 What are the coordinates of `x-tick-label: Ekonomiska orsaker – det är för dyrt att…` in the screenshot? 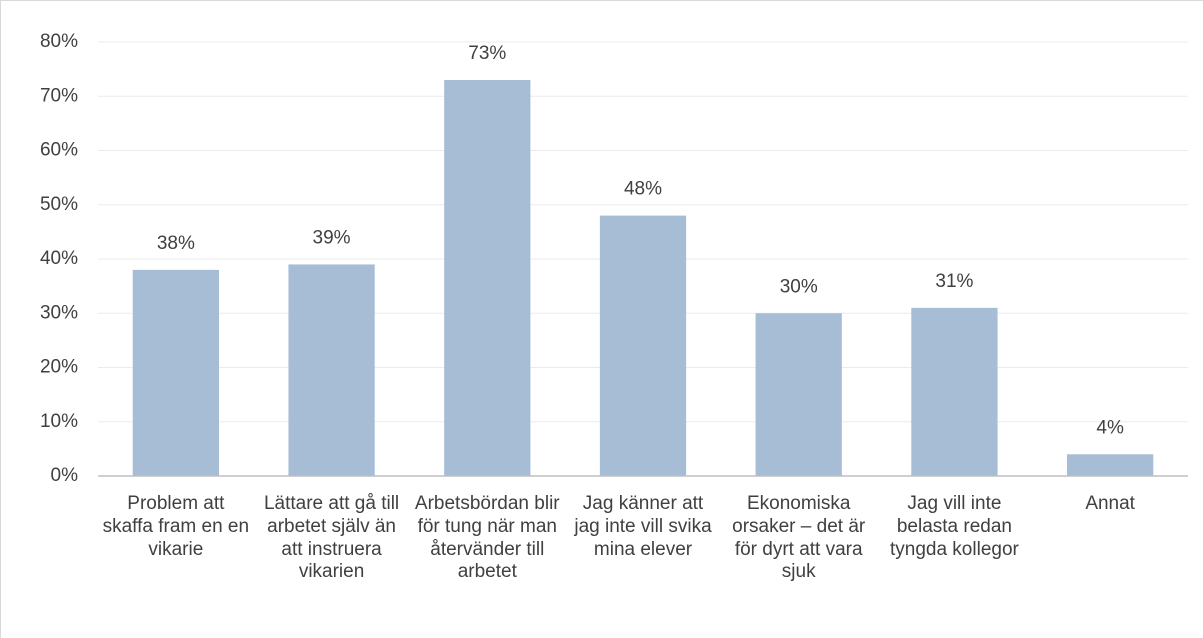 It's located at (799, 538).